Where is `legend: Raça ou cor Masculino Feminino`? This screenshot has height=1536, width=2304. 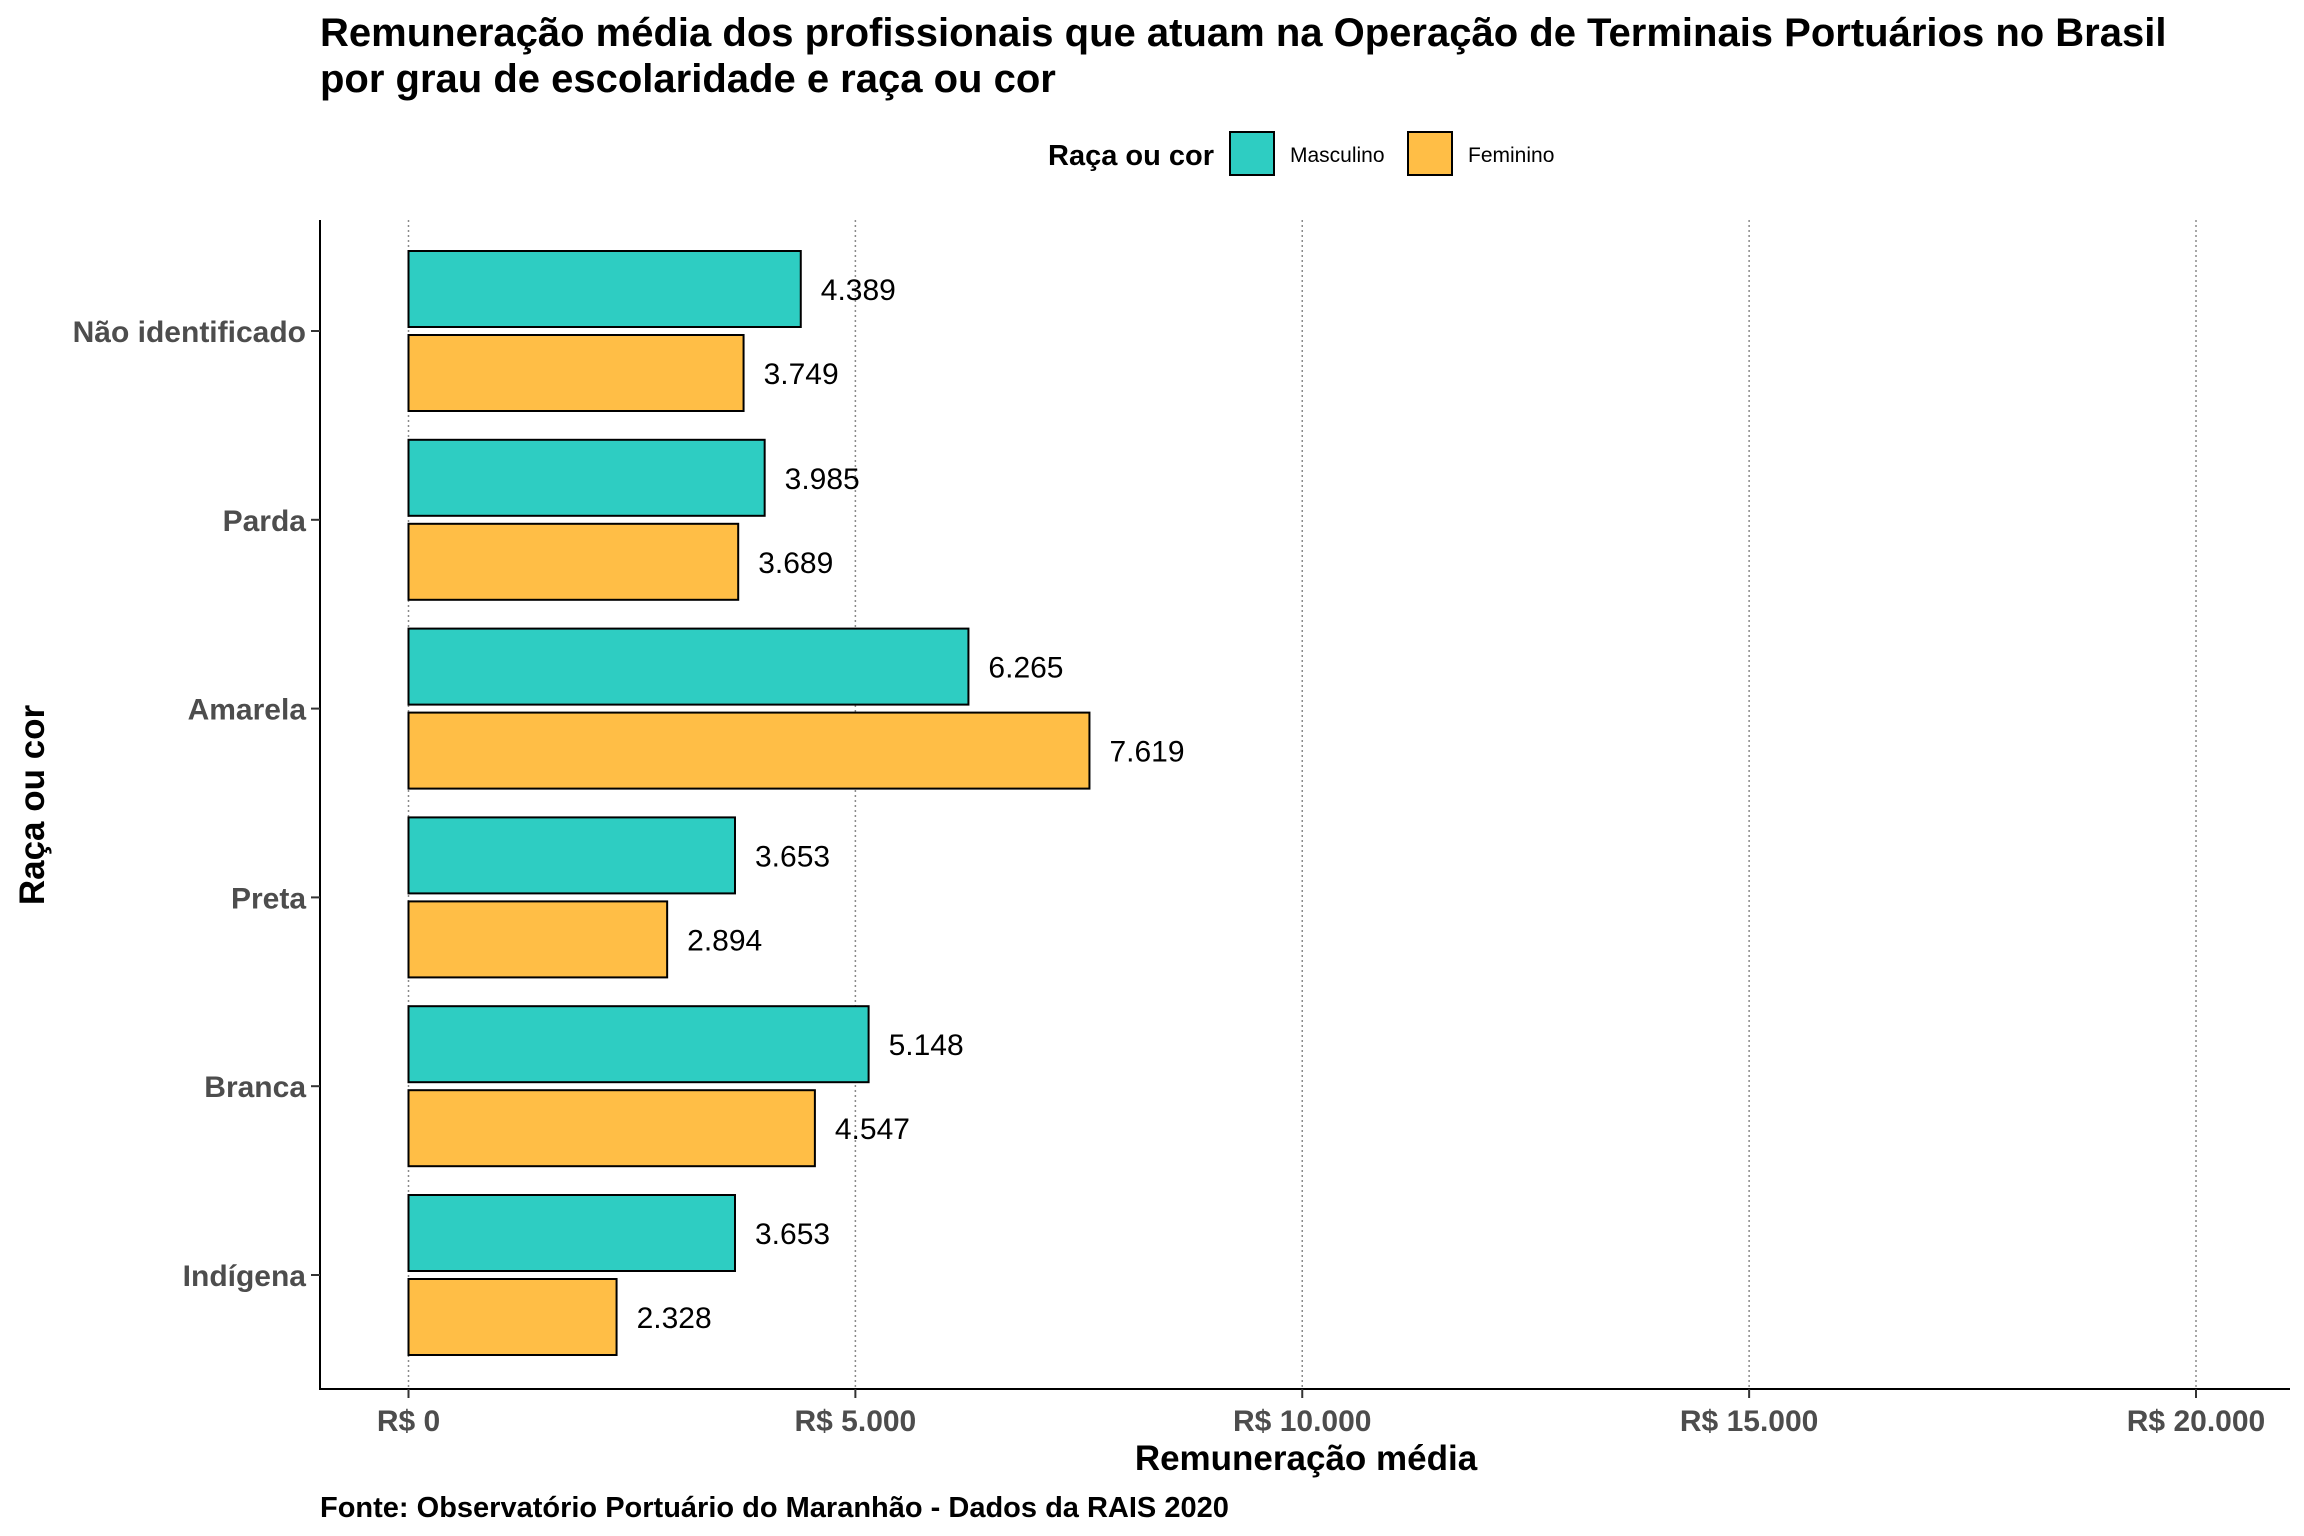 legend: Raça ou cor Masculino Feminino is located at coordinates (1301, 153).